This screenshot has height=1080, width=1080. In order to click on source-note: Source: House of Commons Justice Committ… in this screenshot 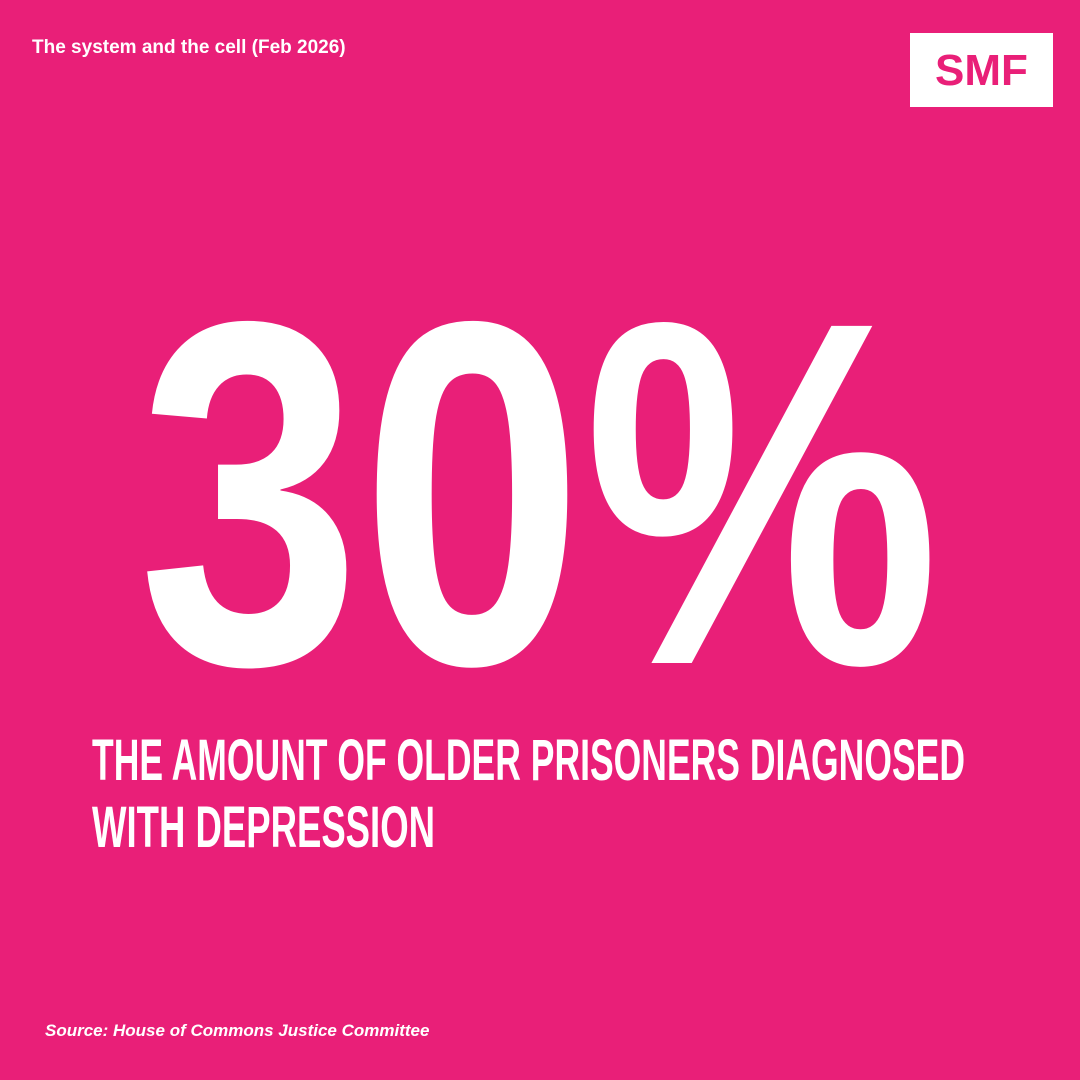, I will do `click(237, 1030)`.